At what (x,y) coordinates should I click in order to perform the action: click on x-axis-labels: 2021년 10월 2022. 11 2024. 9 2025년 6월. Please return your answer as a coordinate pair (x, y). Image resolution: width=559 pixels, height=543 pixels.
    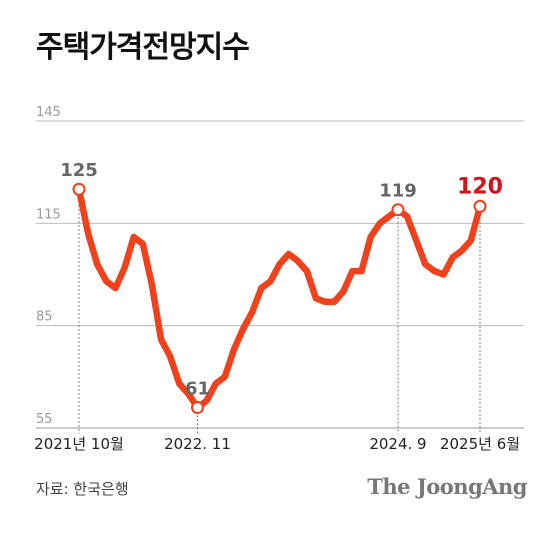
    Looking at the image, I should click on (277, 444).